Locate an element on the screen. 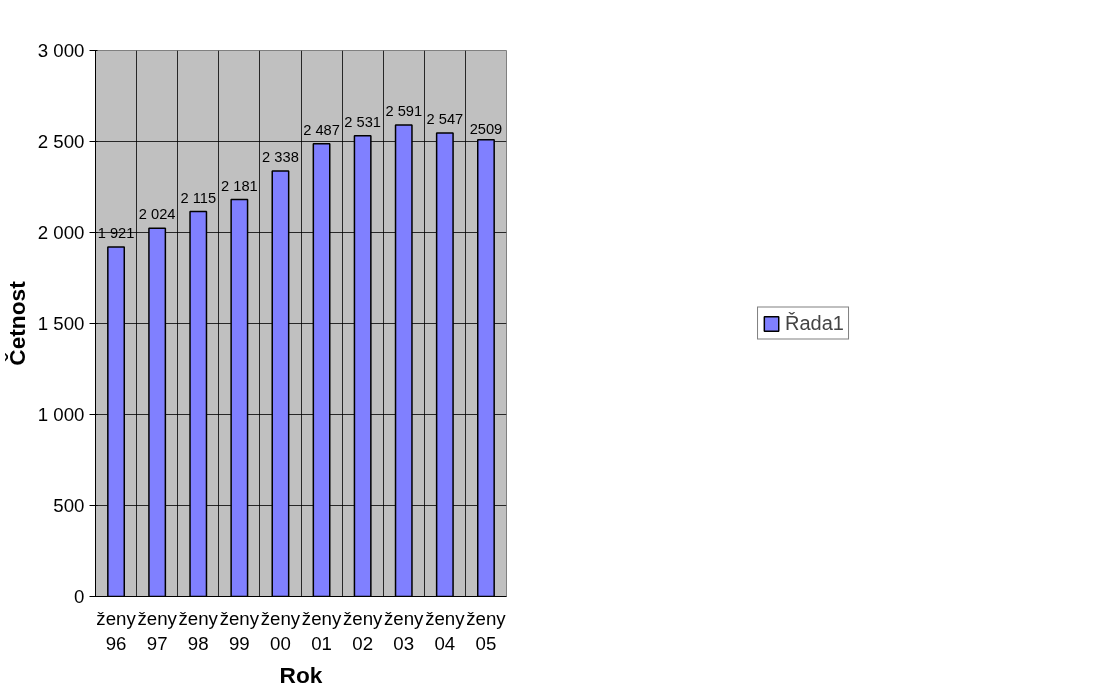 The height and width of the screenshot is (693, 1103). y-tick-label: 3 000 is located at coordinates (61, 50).